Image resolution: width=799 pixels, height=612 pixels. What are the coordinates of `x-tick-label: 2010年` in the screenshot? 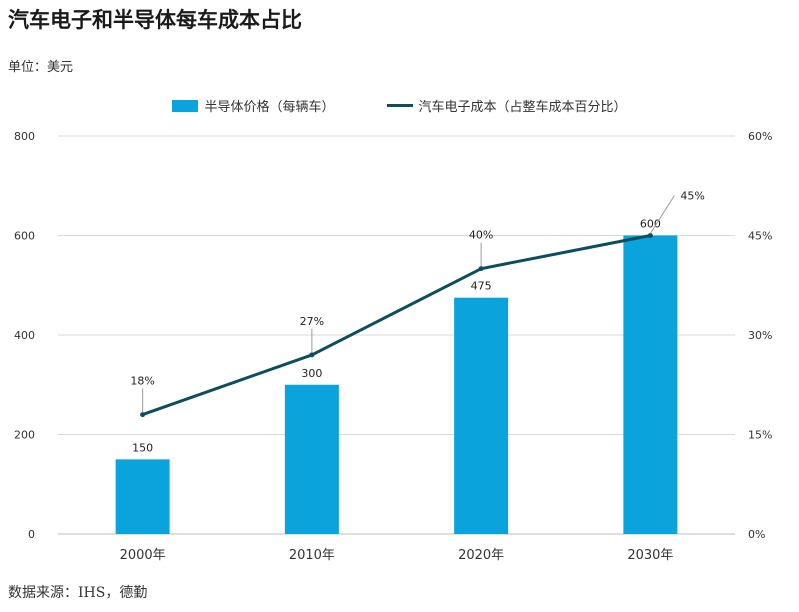 It's located at (312, 555).